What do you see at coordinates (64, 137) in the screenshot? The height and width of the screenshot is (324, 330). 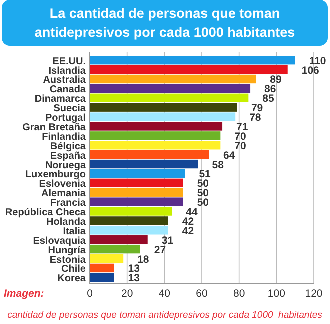 I see `y-tick-label: Finlandia` at bounding box center [64, 137].